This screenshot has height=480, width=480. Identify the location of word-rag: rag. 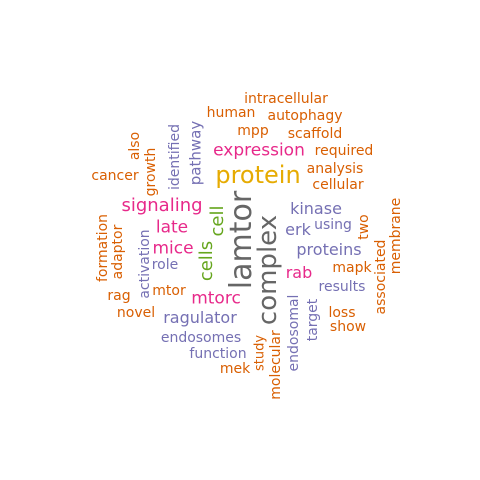
(119, 296).